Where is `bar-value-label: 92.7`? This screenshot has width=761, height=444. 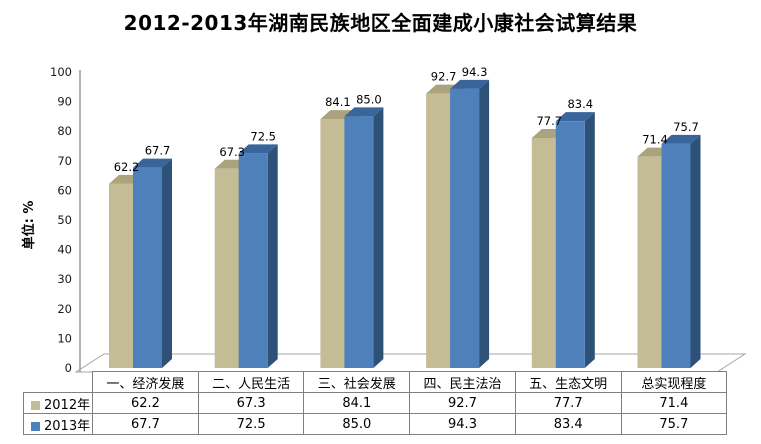 bar-value-label: 92.7 is located at coordinates (444, 77).